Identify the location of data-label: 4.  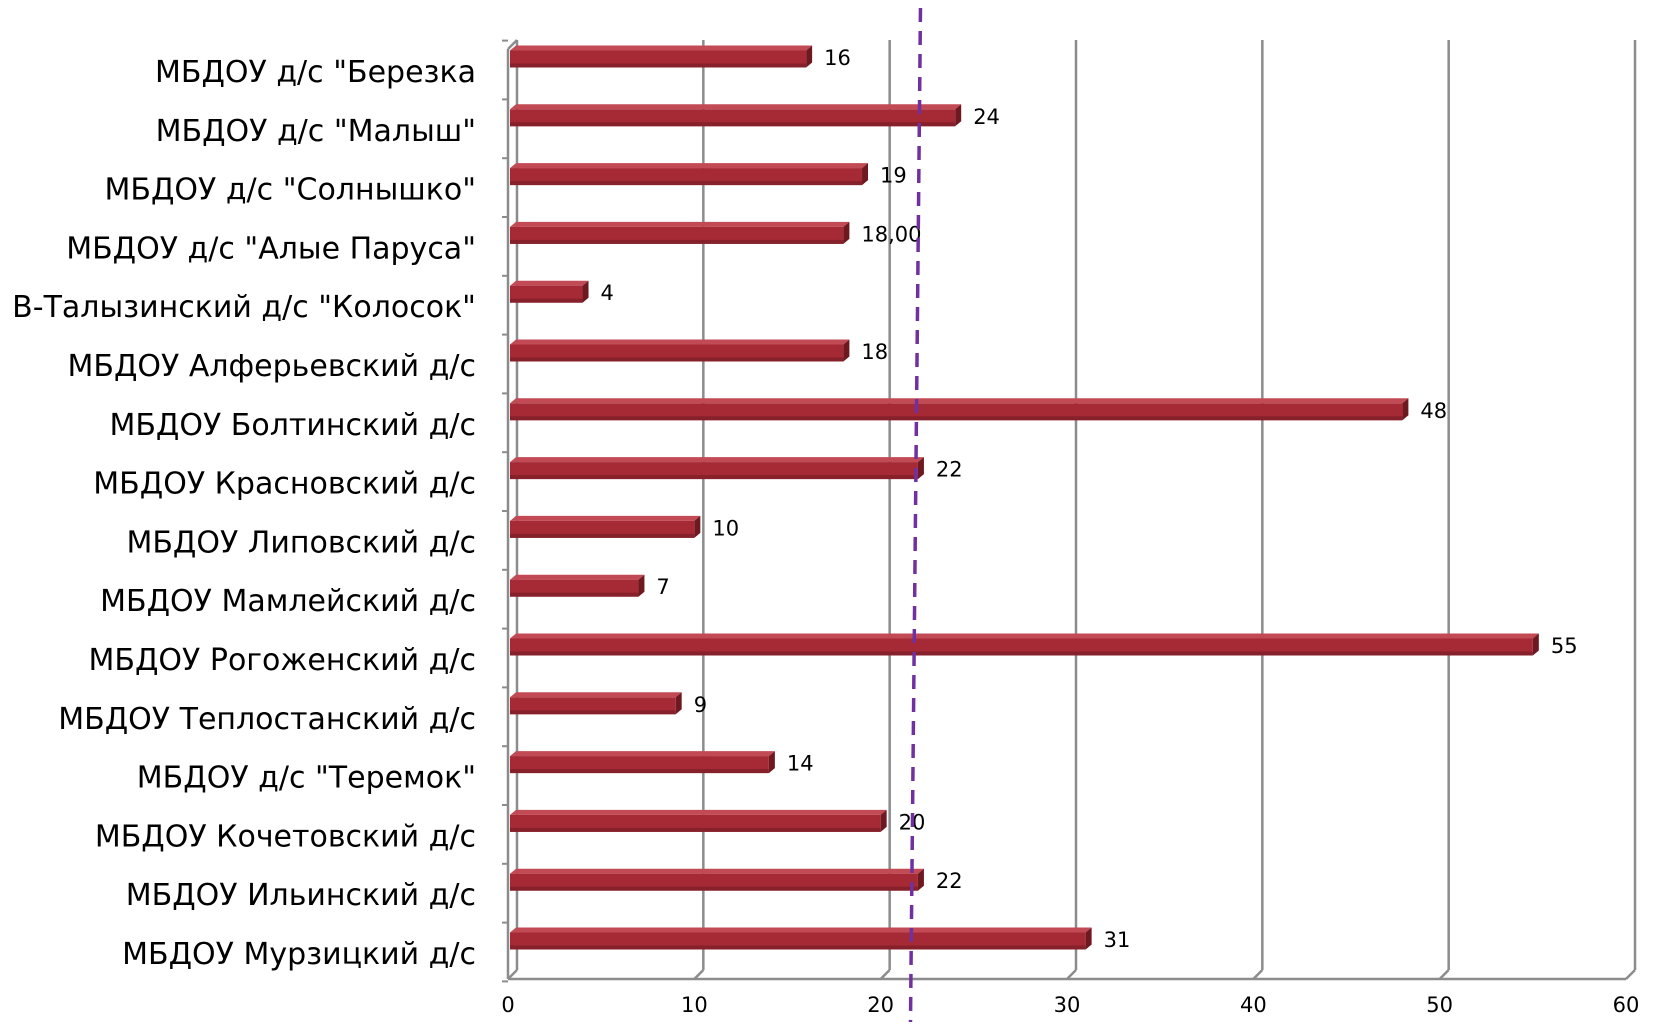
(607, 293).